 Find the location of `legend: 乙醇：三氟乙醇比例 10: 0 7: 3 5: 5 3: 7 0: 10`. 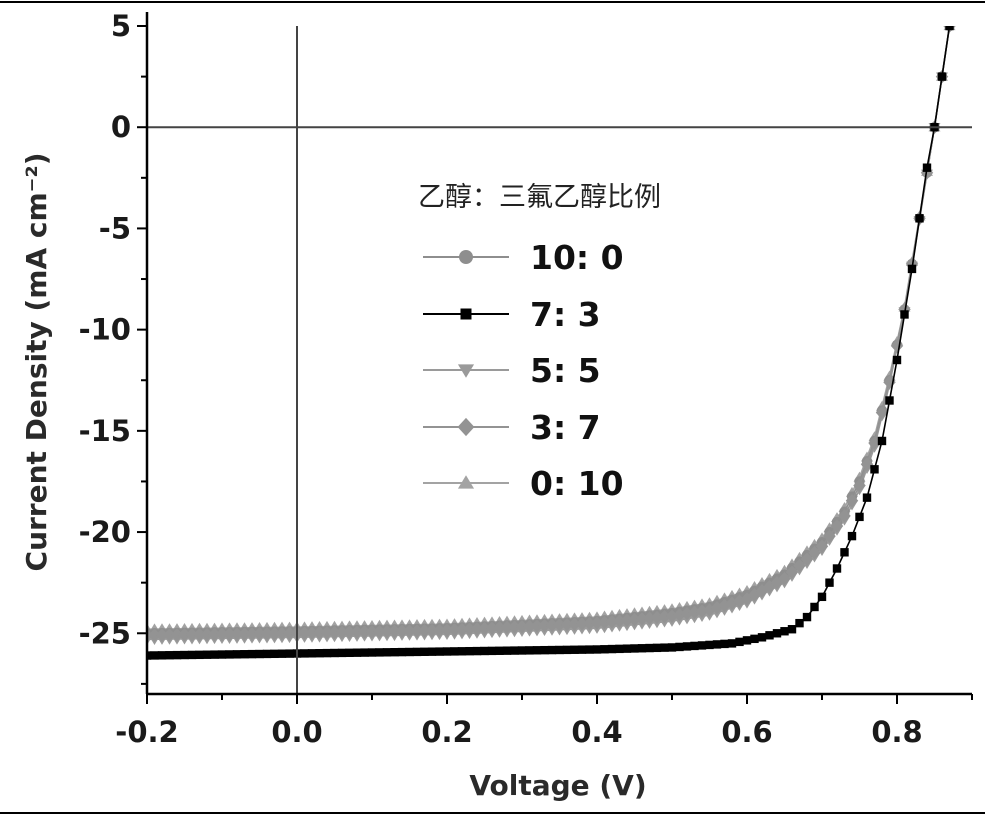

legend: 乙醇：三氟乙醇比例 10: 0 7: 3 5: 5 3: 7 0: 10 is located at coordinates (539, 342).